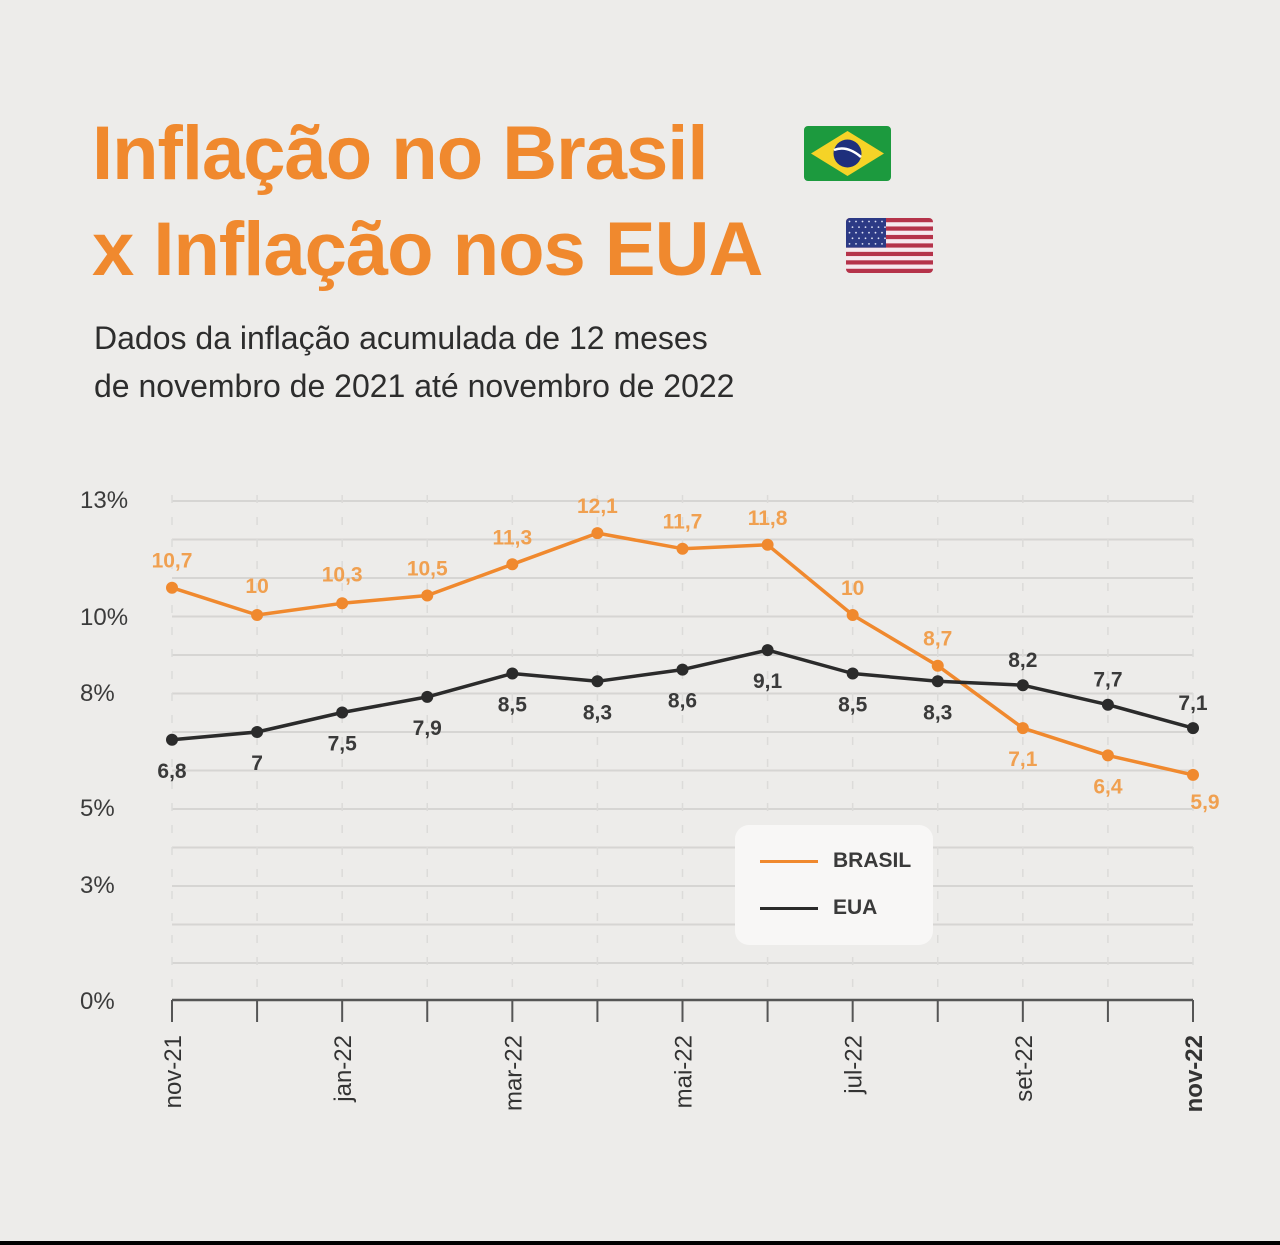  Describe the element at coordinates (684, 1071) in the screenshot. I see `x-tick-label: mai-22` at that location.